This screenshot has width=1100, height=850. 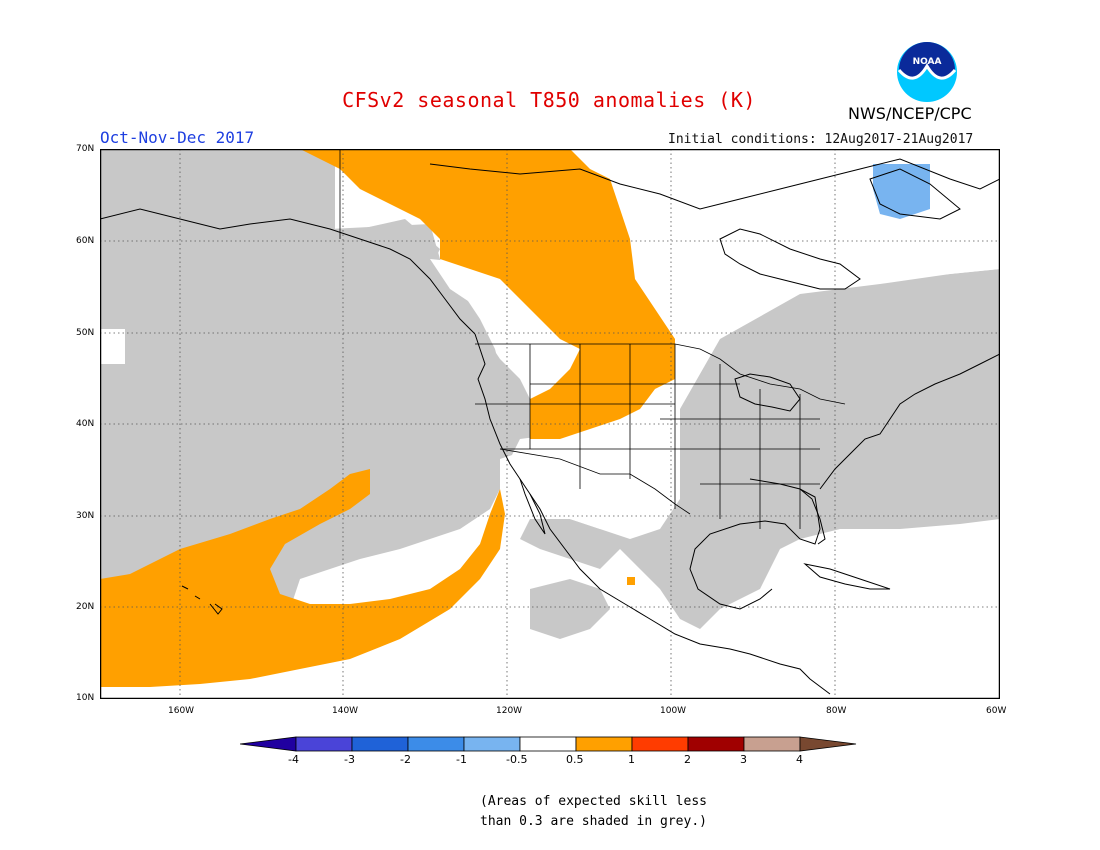 I want to click on colorbar-label-minus1: -1, so click(x=461, y=759).